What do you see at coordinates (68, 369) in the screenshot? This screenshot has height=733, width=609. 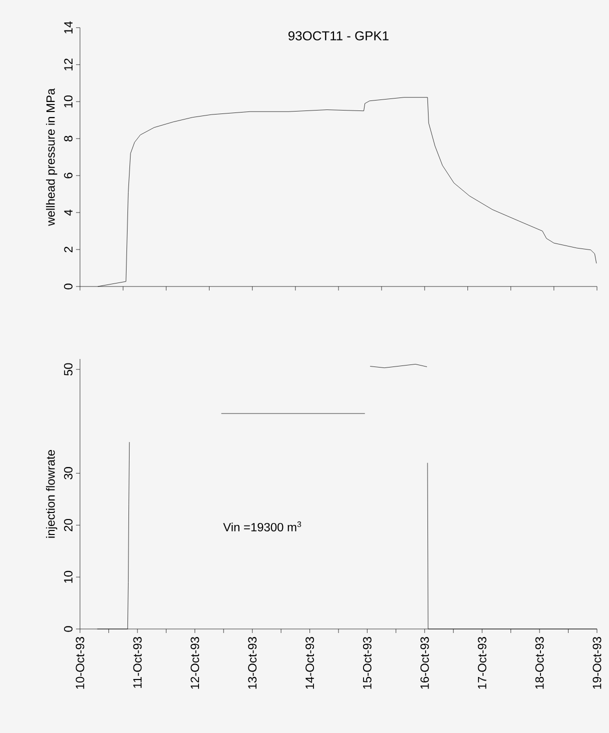 I see `y-tick-label: 50` at bounding box center [68, 369].